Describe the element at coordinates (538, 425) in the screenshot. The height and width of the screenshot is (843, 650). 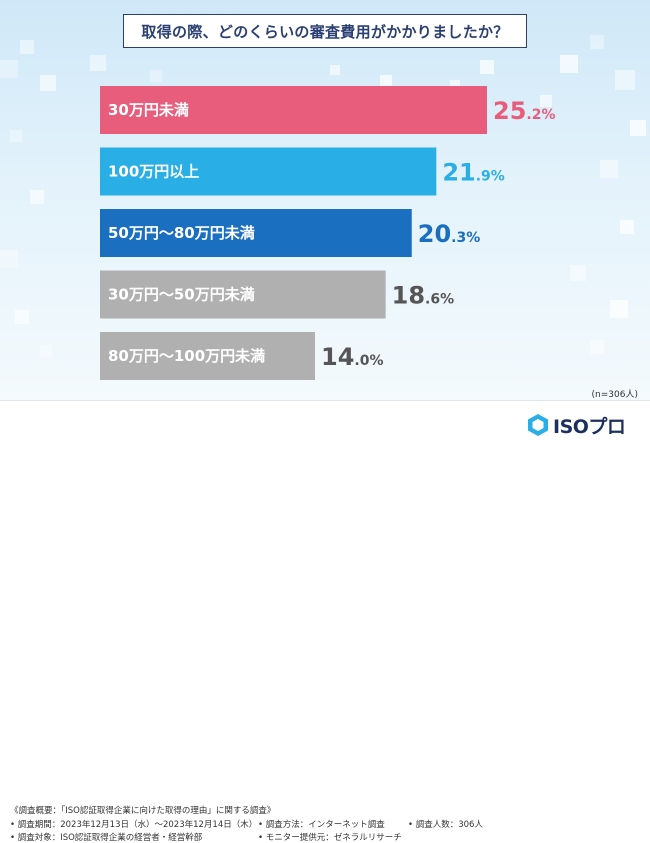
I see `hexagon-logo-icon` at that location.